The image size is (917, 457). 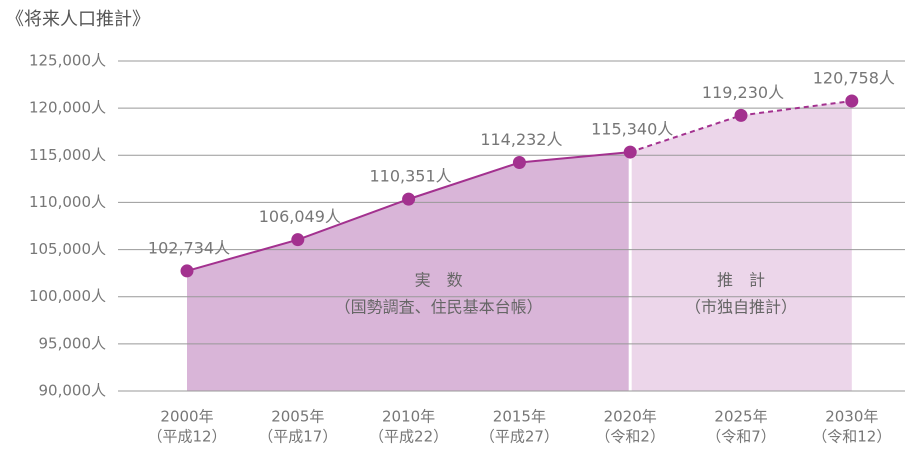 I want to click on x-tick-label: 2010年, so click(x=408, y=417).